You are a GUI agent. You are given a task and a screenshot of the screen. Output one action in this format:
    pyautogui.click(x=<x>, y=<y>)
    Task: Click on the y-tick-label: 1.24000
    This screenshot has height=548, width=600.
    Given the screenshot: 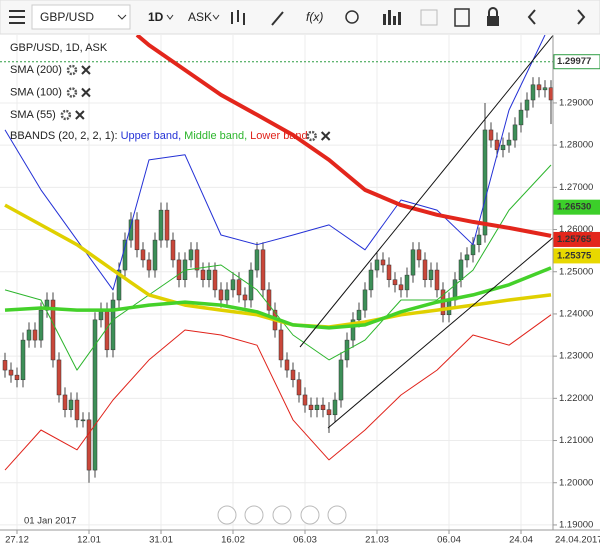 What is the action you would take?
    pyautogui.click(x=576, y=313)
    